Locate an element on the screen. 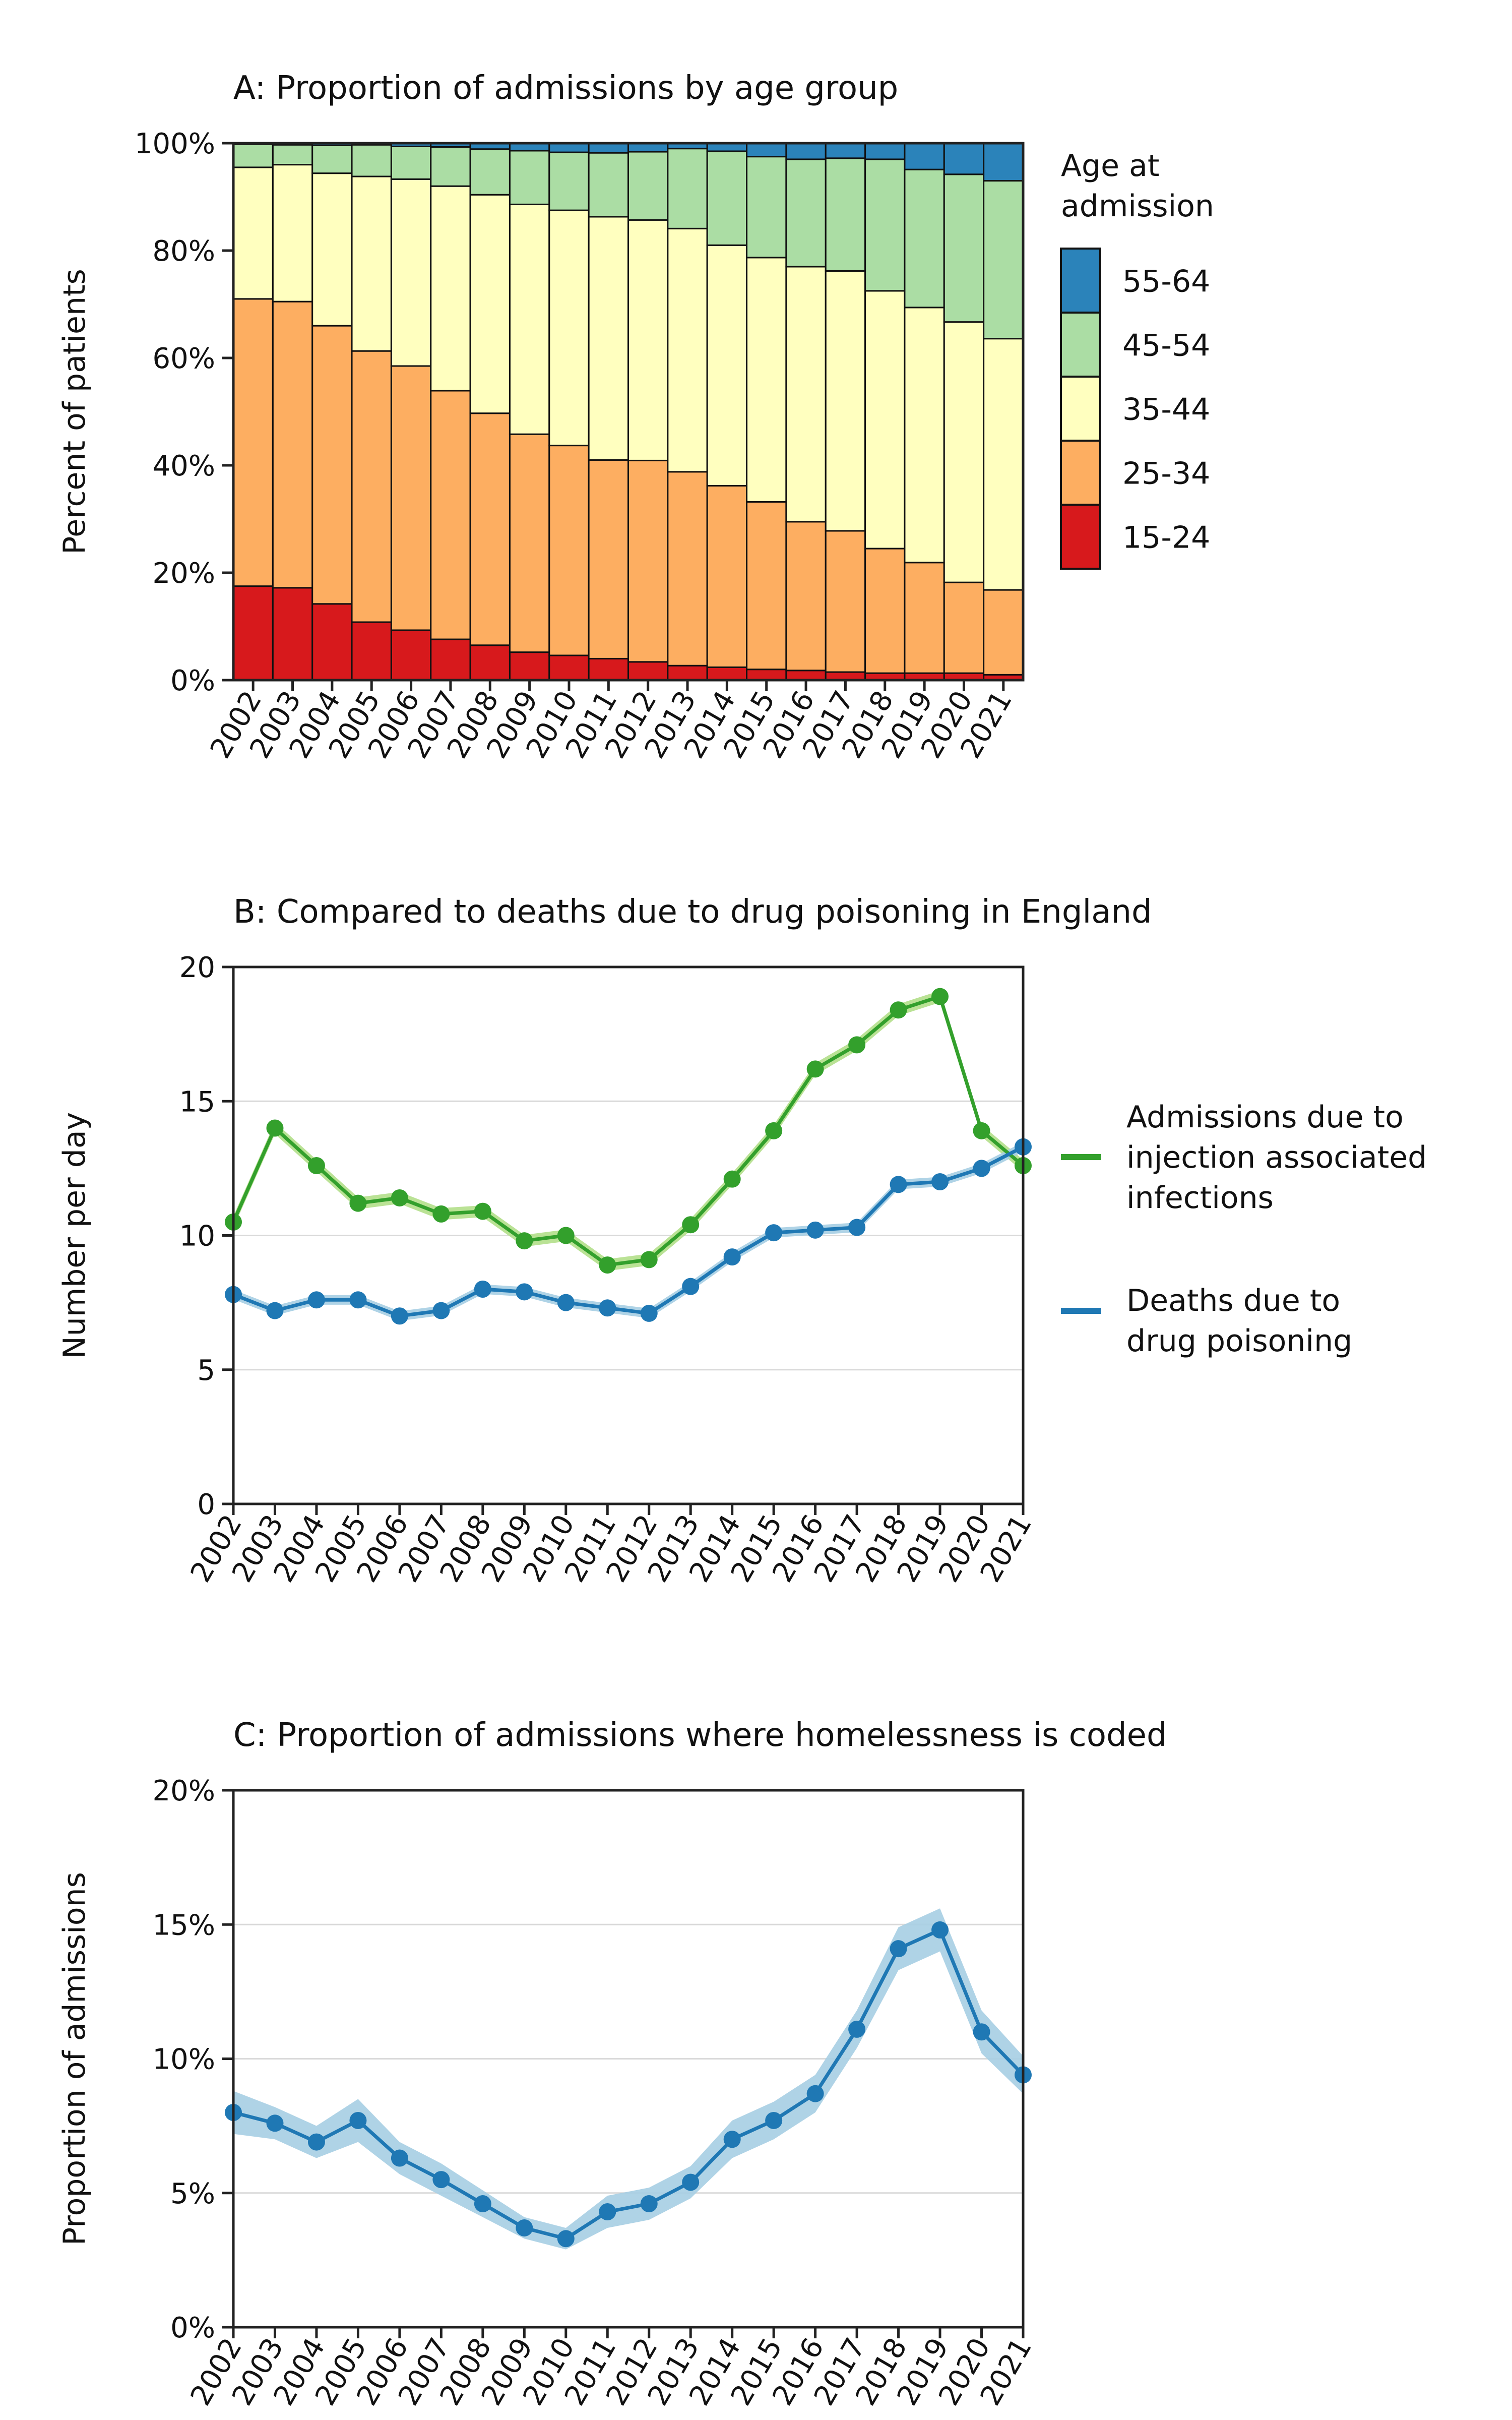 The image size is (1512, 2420). bar-25-34-2018 is located at coordinates (885, 611).